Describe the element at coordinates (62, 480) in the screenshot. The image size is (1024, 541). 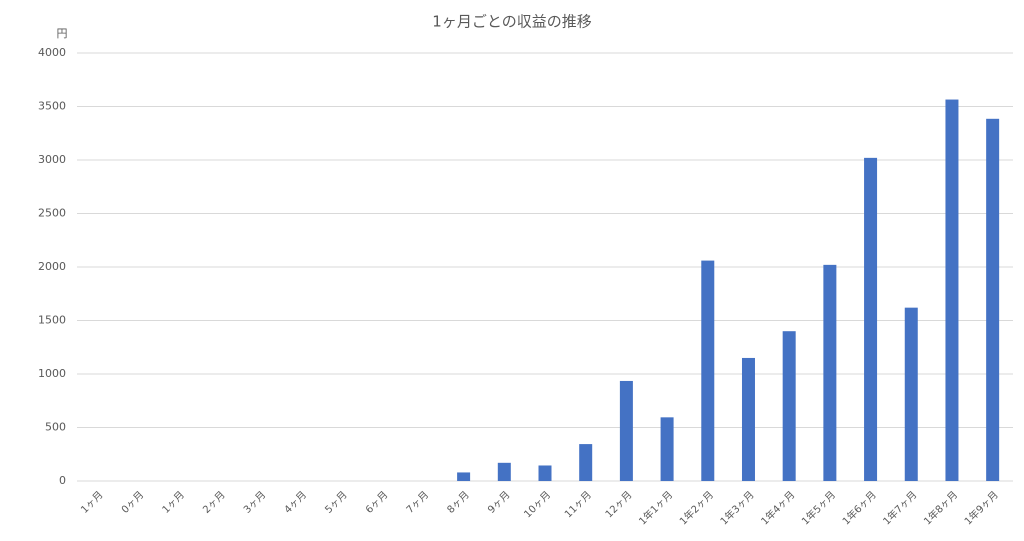
I see `y-tick-label: 0` at that location.